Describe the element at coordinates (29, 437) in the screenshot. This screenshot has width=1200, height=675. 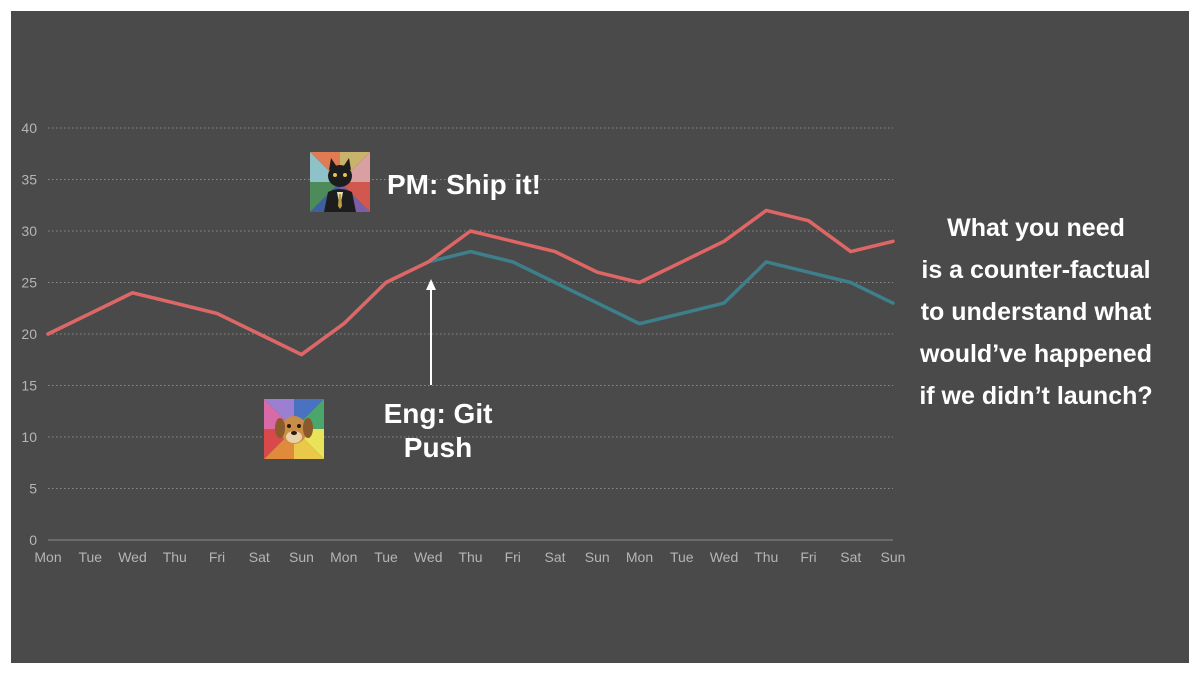
I see `y-tick-label: 10` at that location.